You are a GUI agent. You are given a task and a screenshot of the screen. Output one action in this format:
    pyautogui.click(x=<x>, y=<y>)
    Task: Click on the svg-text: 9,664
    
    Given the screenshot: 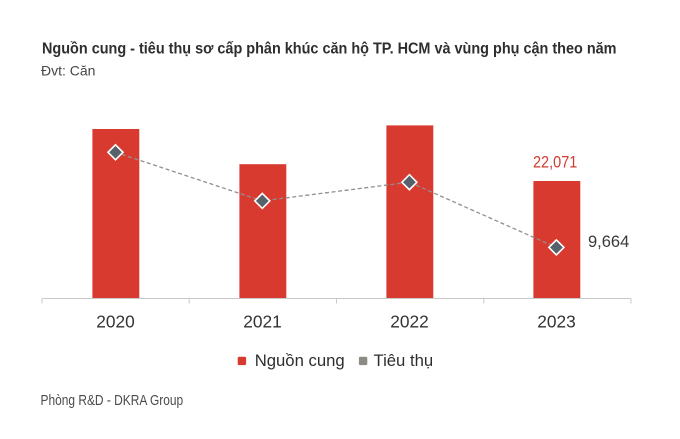 What is the action you would take?
    pyautogui.click(x=608, y=242)
    